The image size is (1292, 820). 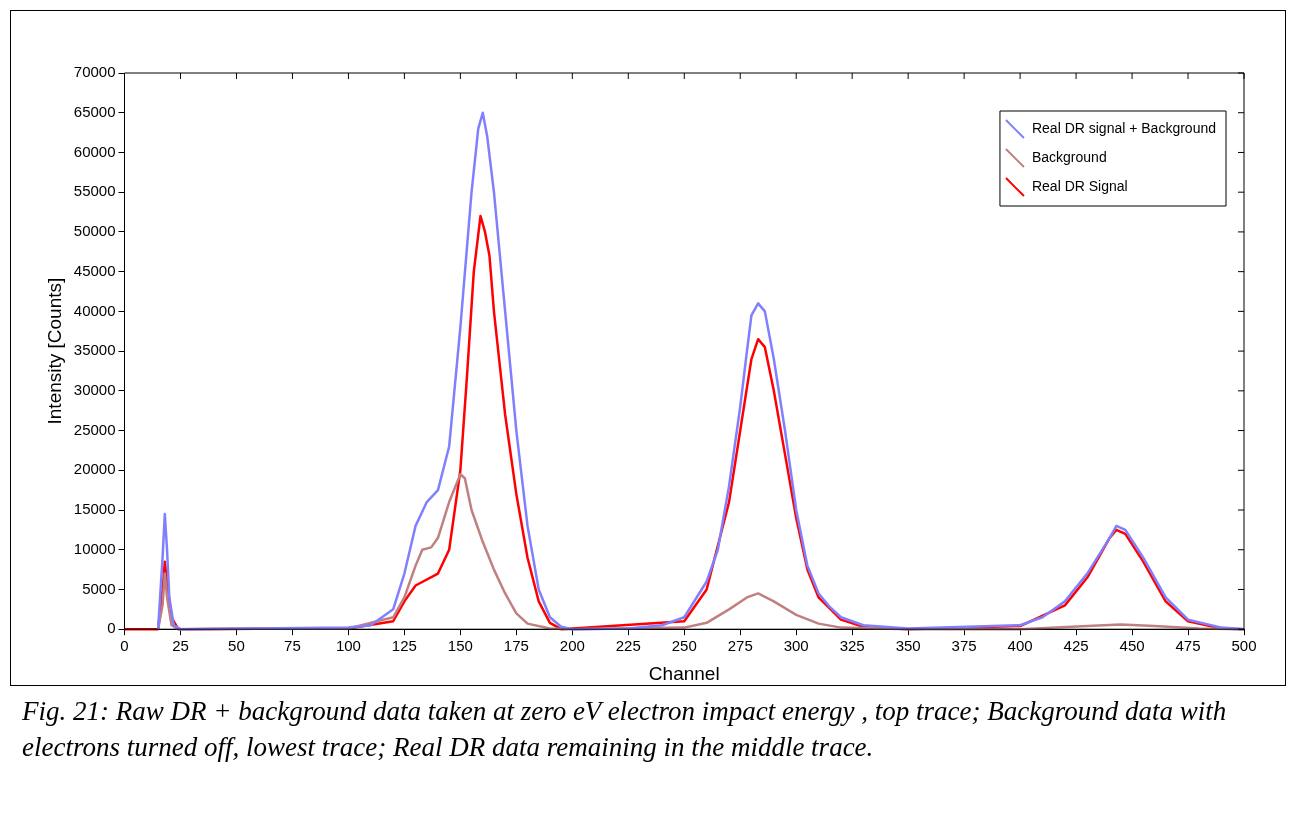 What do you see at coordinates (1244, 646) in the screenshot?
I see `x-tick-label: 500` at bounding box center [1244, 646].